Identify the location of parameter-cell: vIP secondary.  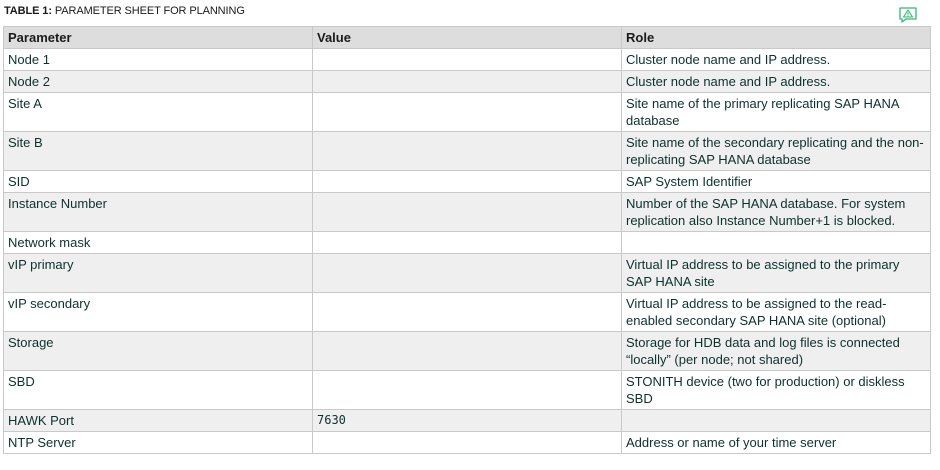
(158, 312).